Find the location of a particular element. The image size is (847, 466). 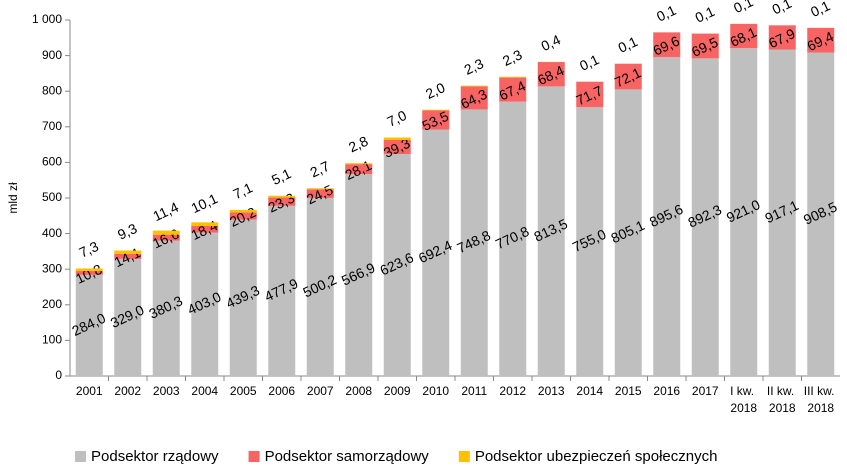

y-axis-label: mld zł is located at coordinates (13, 198).